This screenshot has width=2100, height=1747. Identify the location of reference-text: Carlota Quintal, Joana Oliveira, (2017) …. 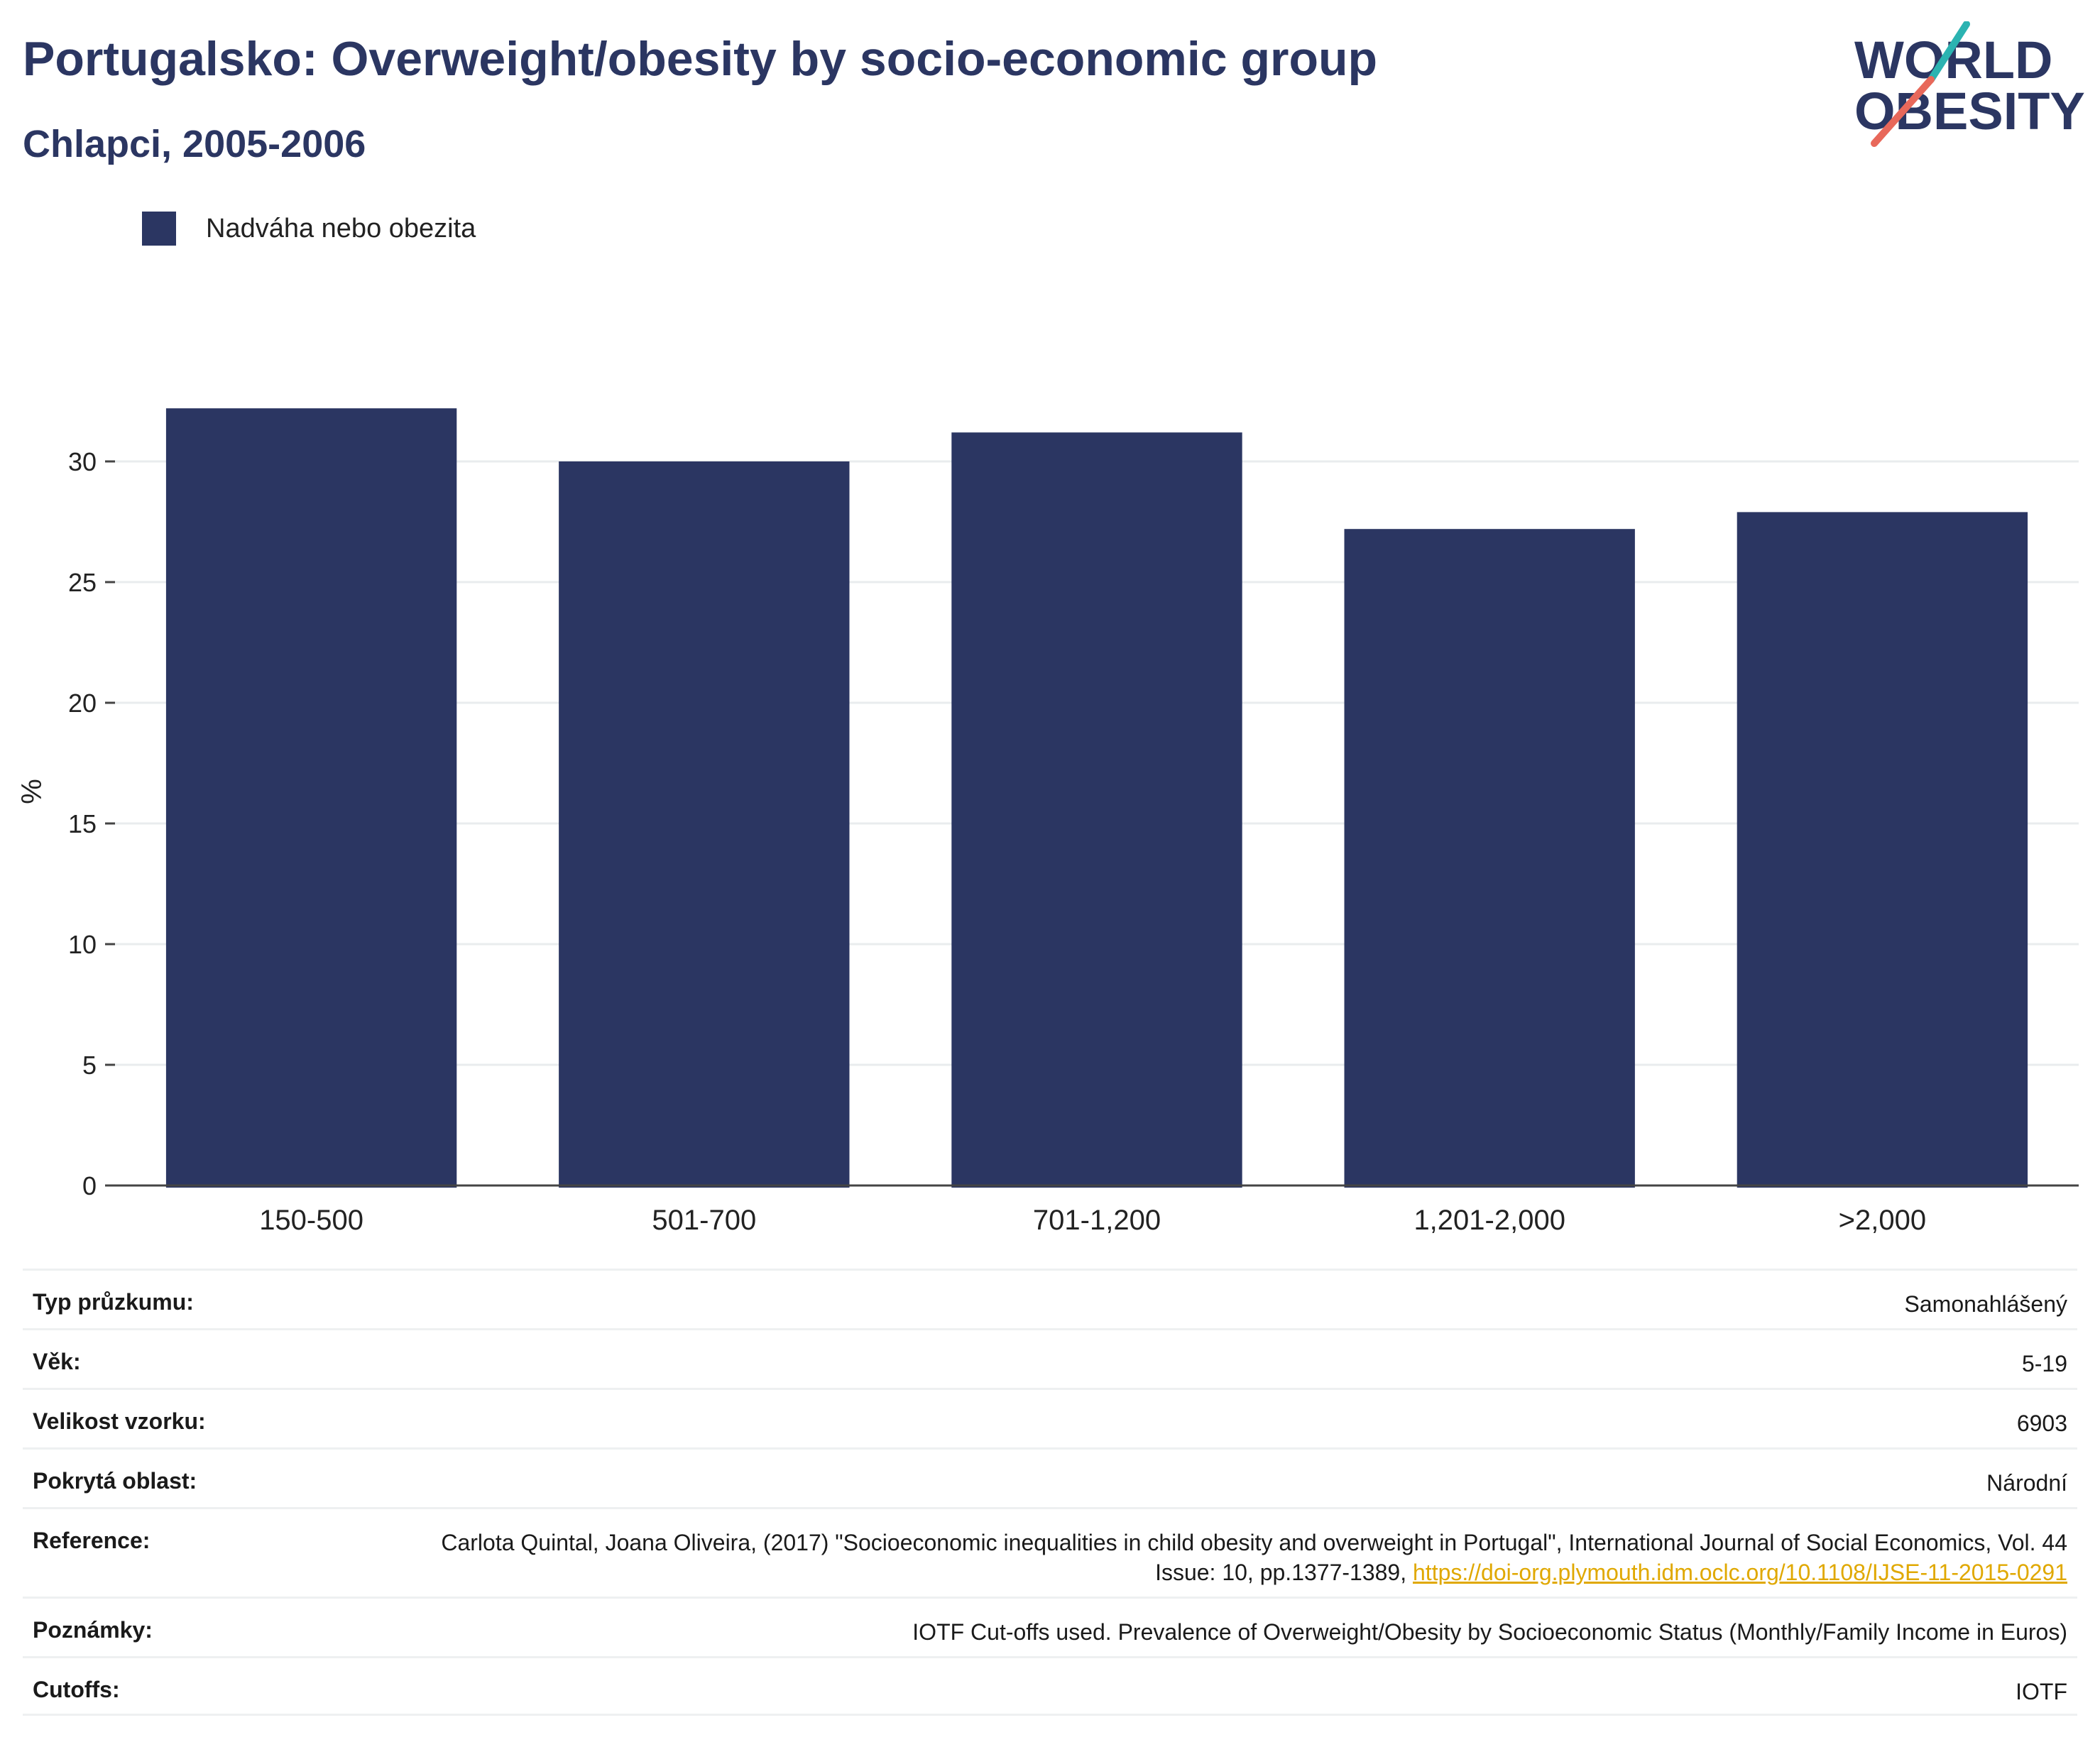
(1254, 1557).